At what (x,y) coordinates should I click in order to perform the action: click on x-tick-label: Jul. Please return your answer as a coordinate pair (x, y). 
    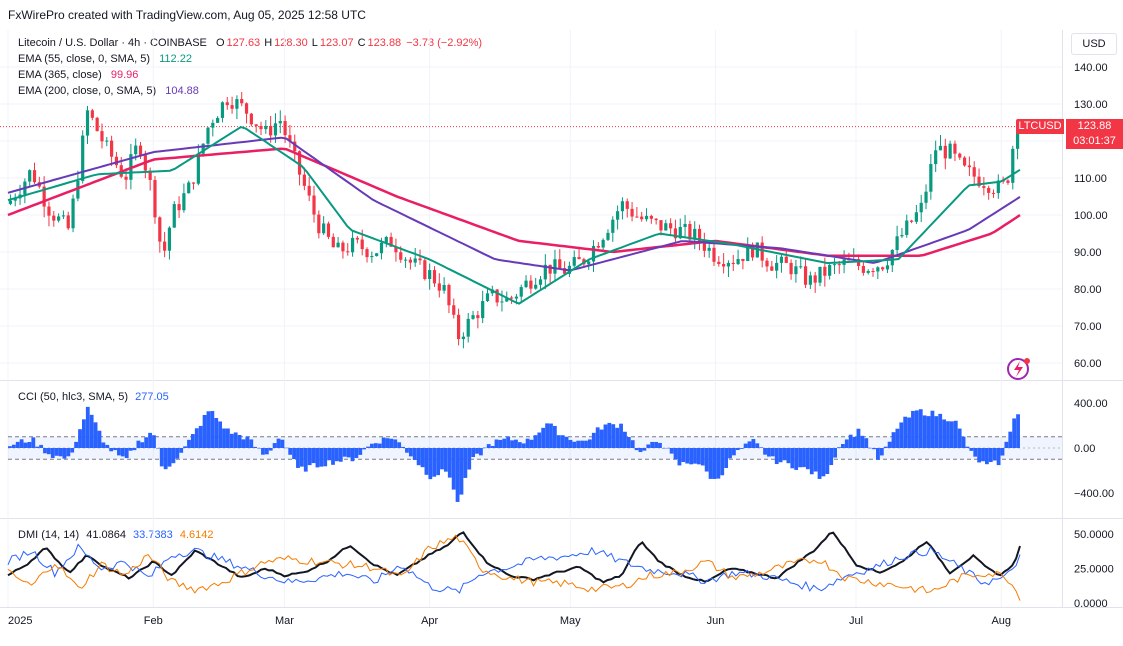
    Looking at the image, I should click on (856, 621).